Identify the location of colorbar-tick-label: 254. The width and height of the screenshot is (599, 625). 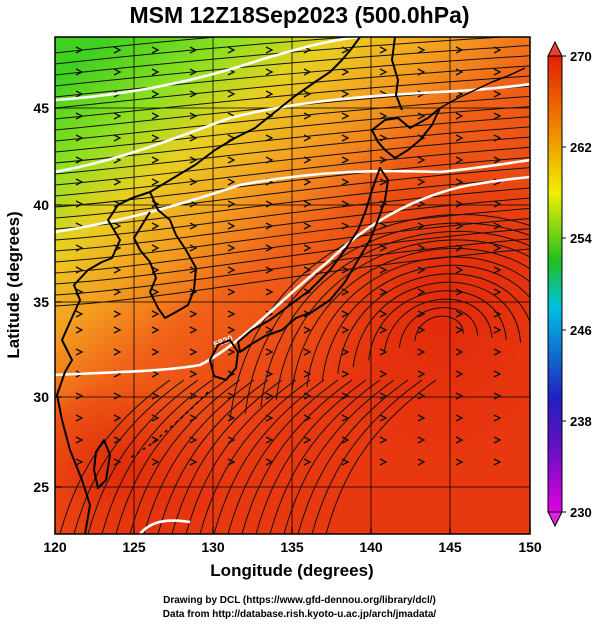
(581, 238).